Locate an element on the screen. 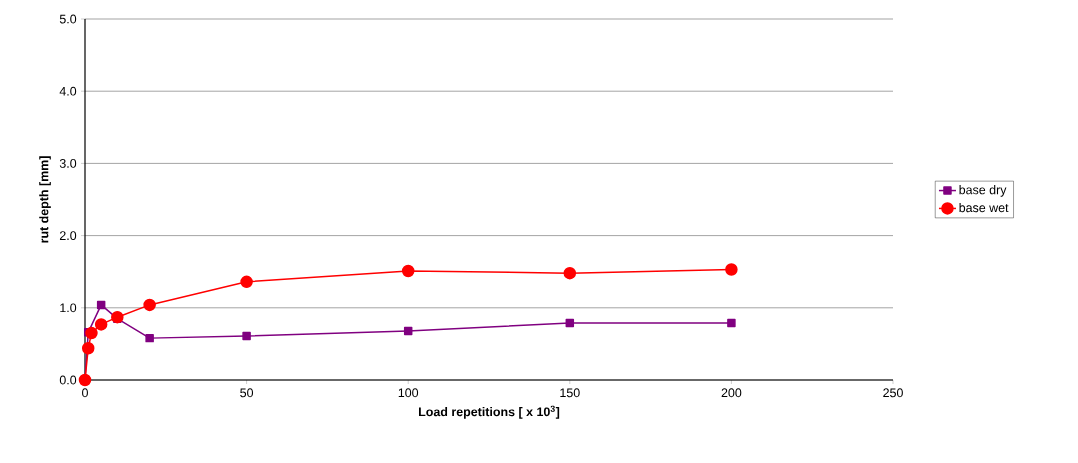  x-tick-label: 200 is located at coordinates (731, 393).